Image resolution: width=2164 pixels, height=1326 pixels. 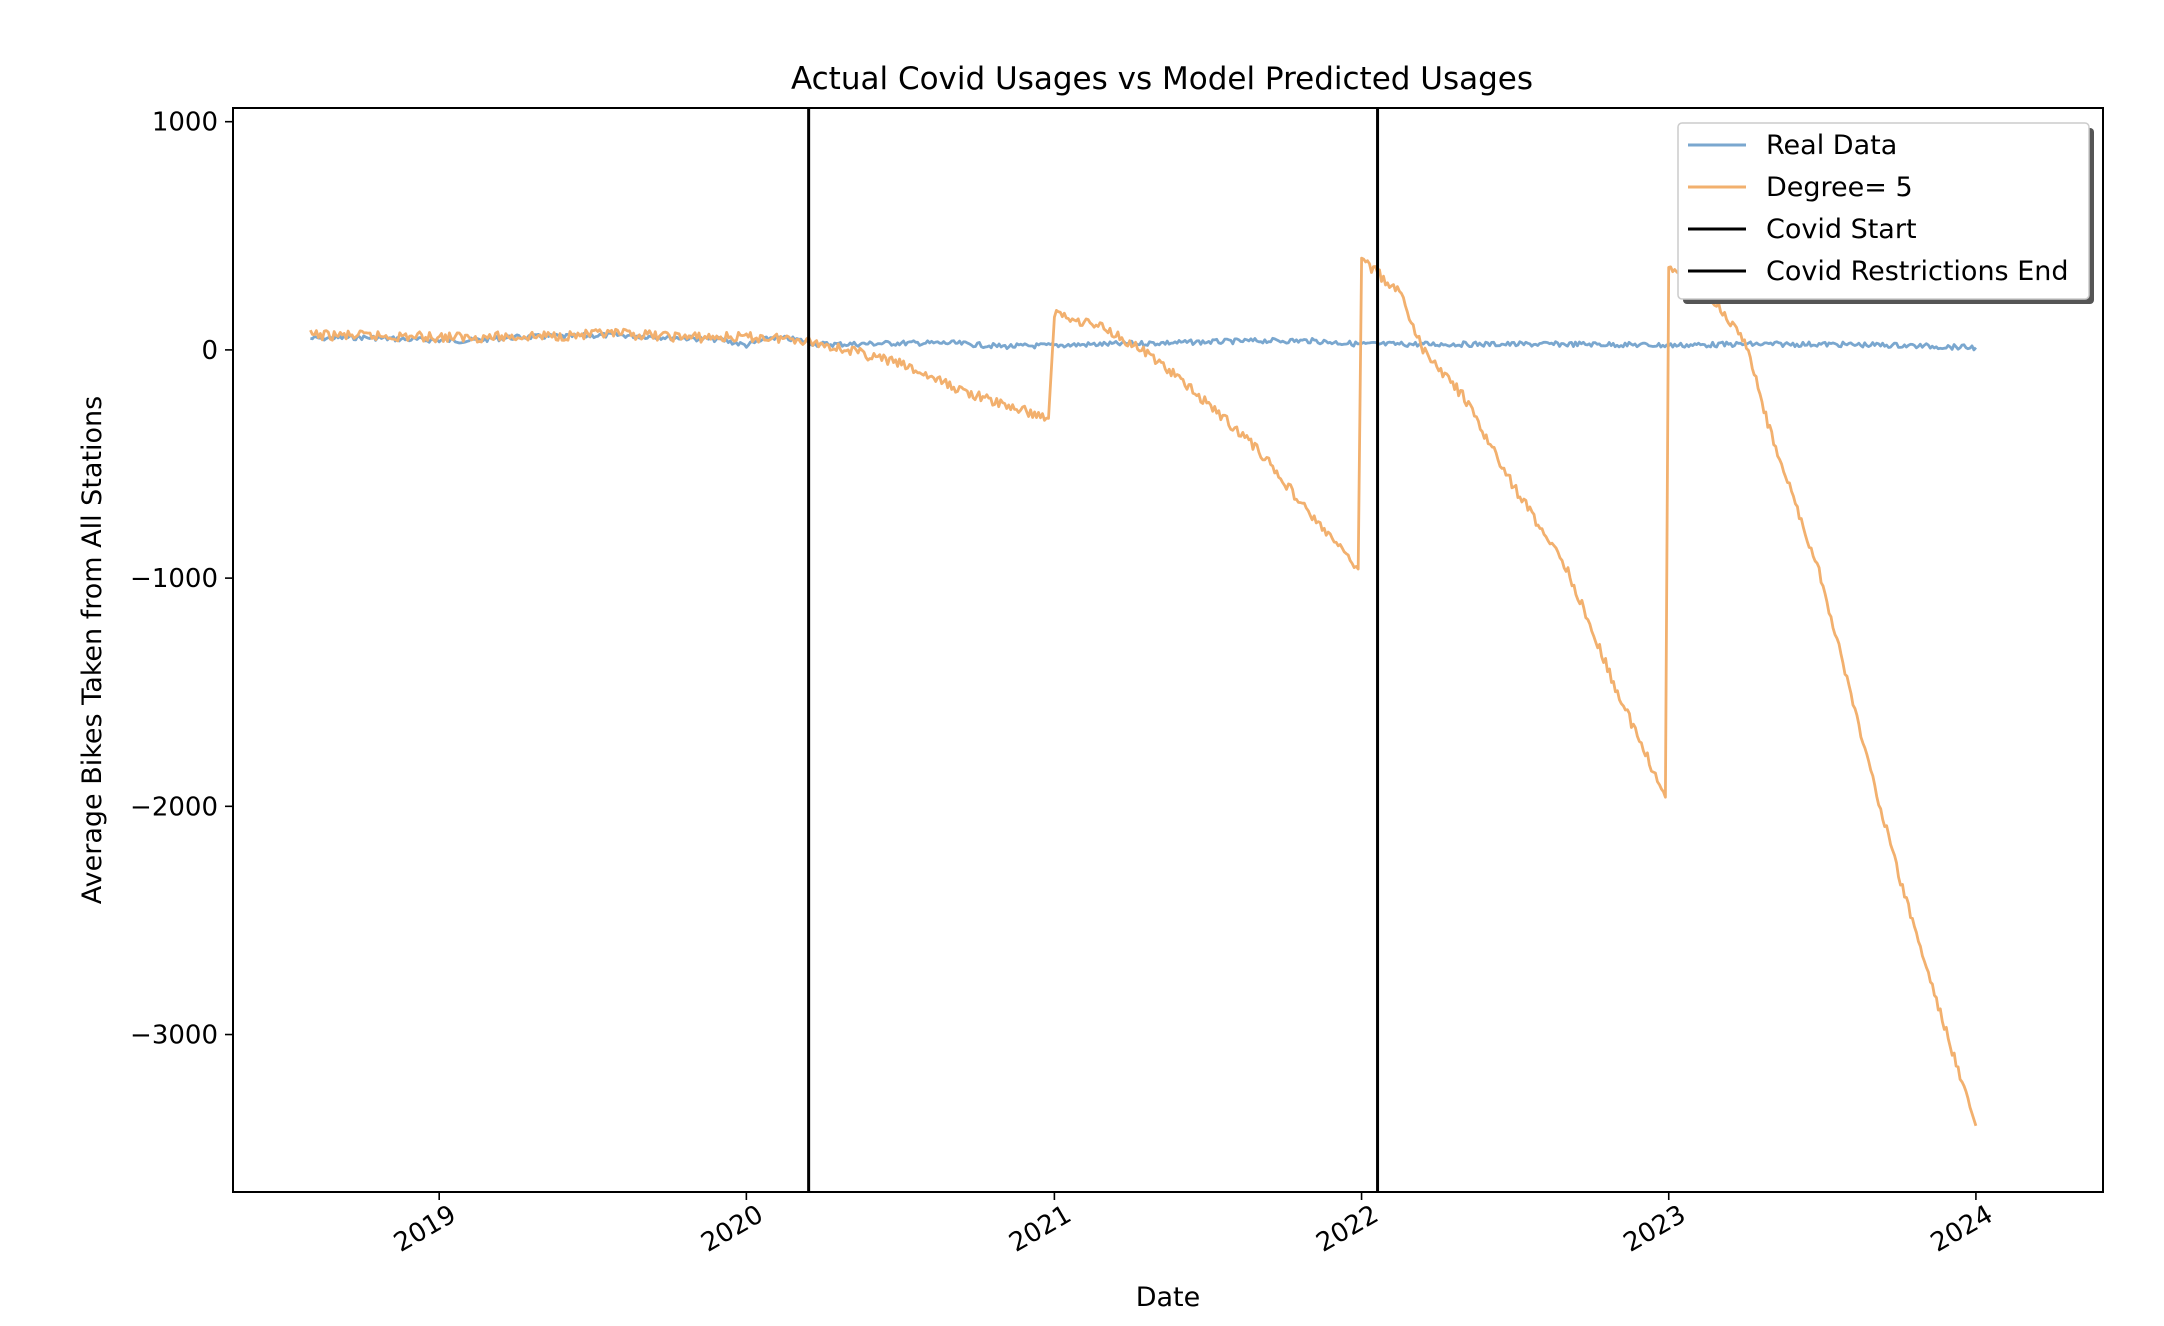 What do you see at coordinates (92, 650) in the screenshot?
I see `y-axis-label: Average Bikes Taken from All Stations` at bounding box center [92, 650].